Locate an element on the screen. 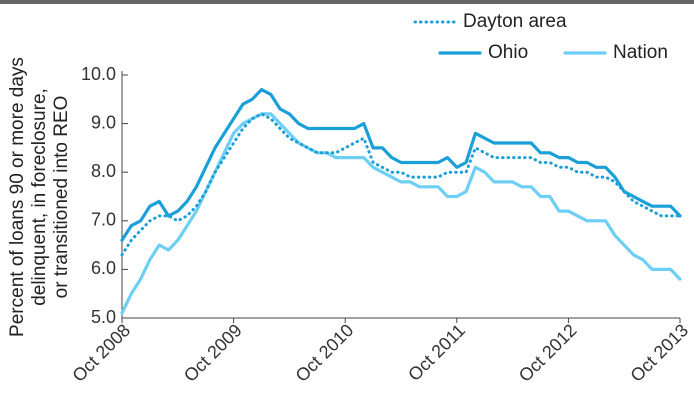 The image size is (694, 408). y-tick-label: 7.0 is located at coordinates (103, 220).